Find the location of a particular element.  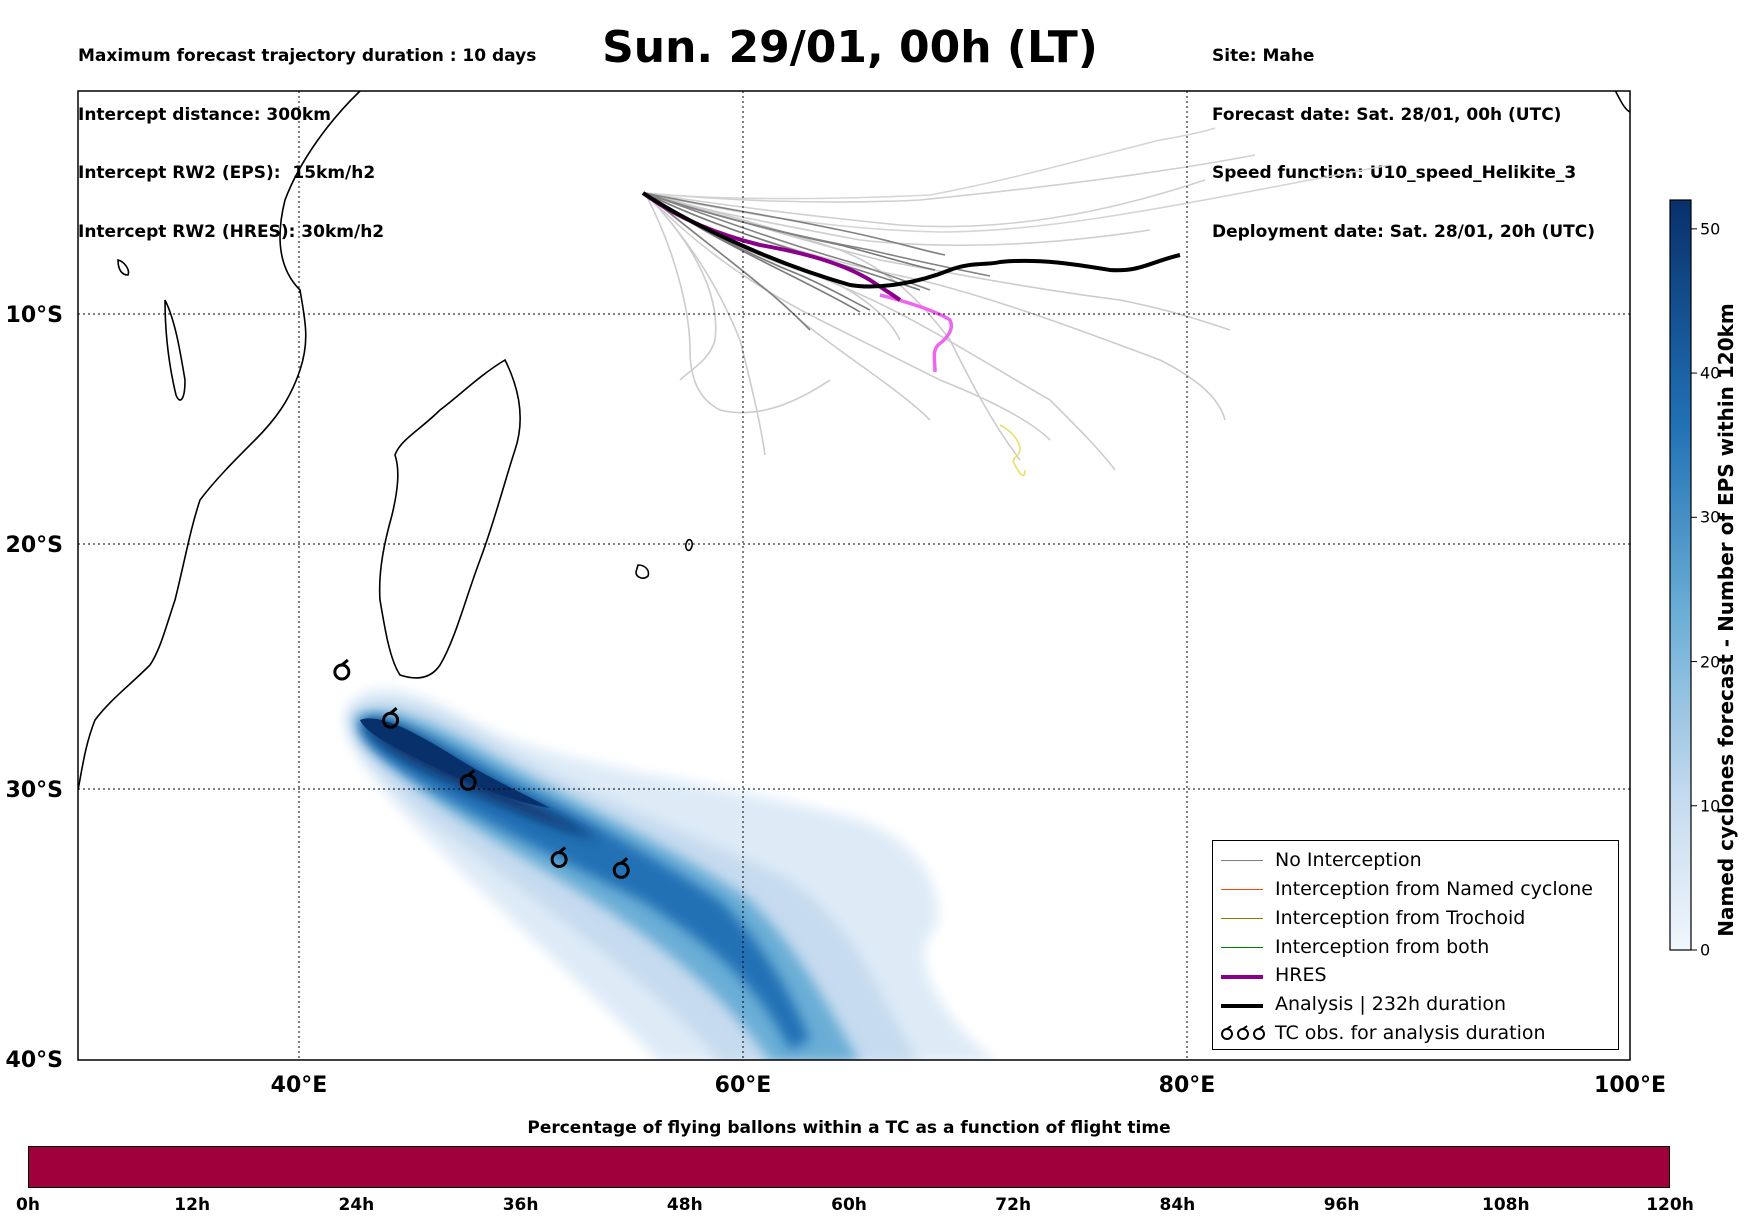

islands-coastline is located at coordinates (1622, 102).